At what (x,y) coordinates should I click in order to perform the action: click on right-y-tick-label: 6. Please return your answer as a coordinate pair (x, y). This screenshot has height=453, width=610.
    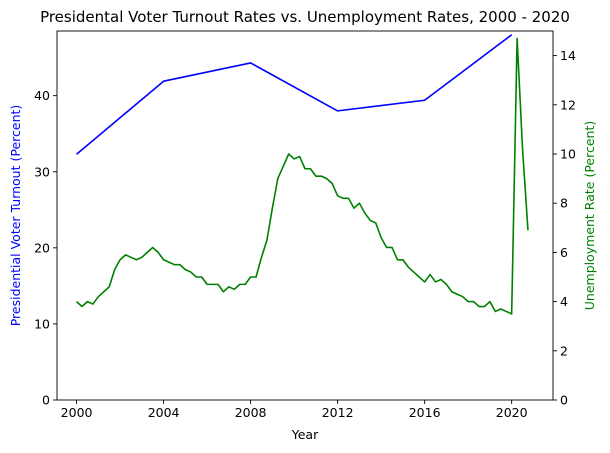
    Looking at the image, I should click on (564, 252).